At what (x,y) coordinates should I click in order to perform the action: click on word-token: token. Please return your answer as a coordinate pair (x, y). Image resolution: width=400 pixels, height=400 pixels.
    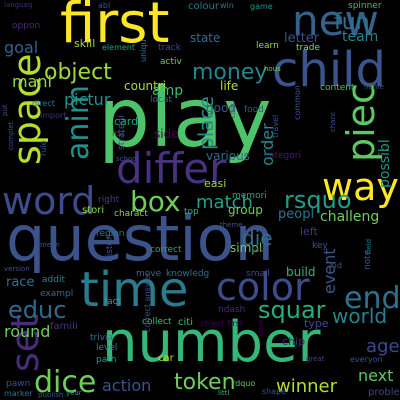
    Looking at the image, I should click on (205, 382).